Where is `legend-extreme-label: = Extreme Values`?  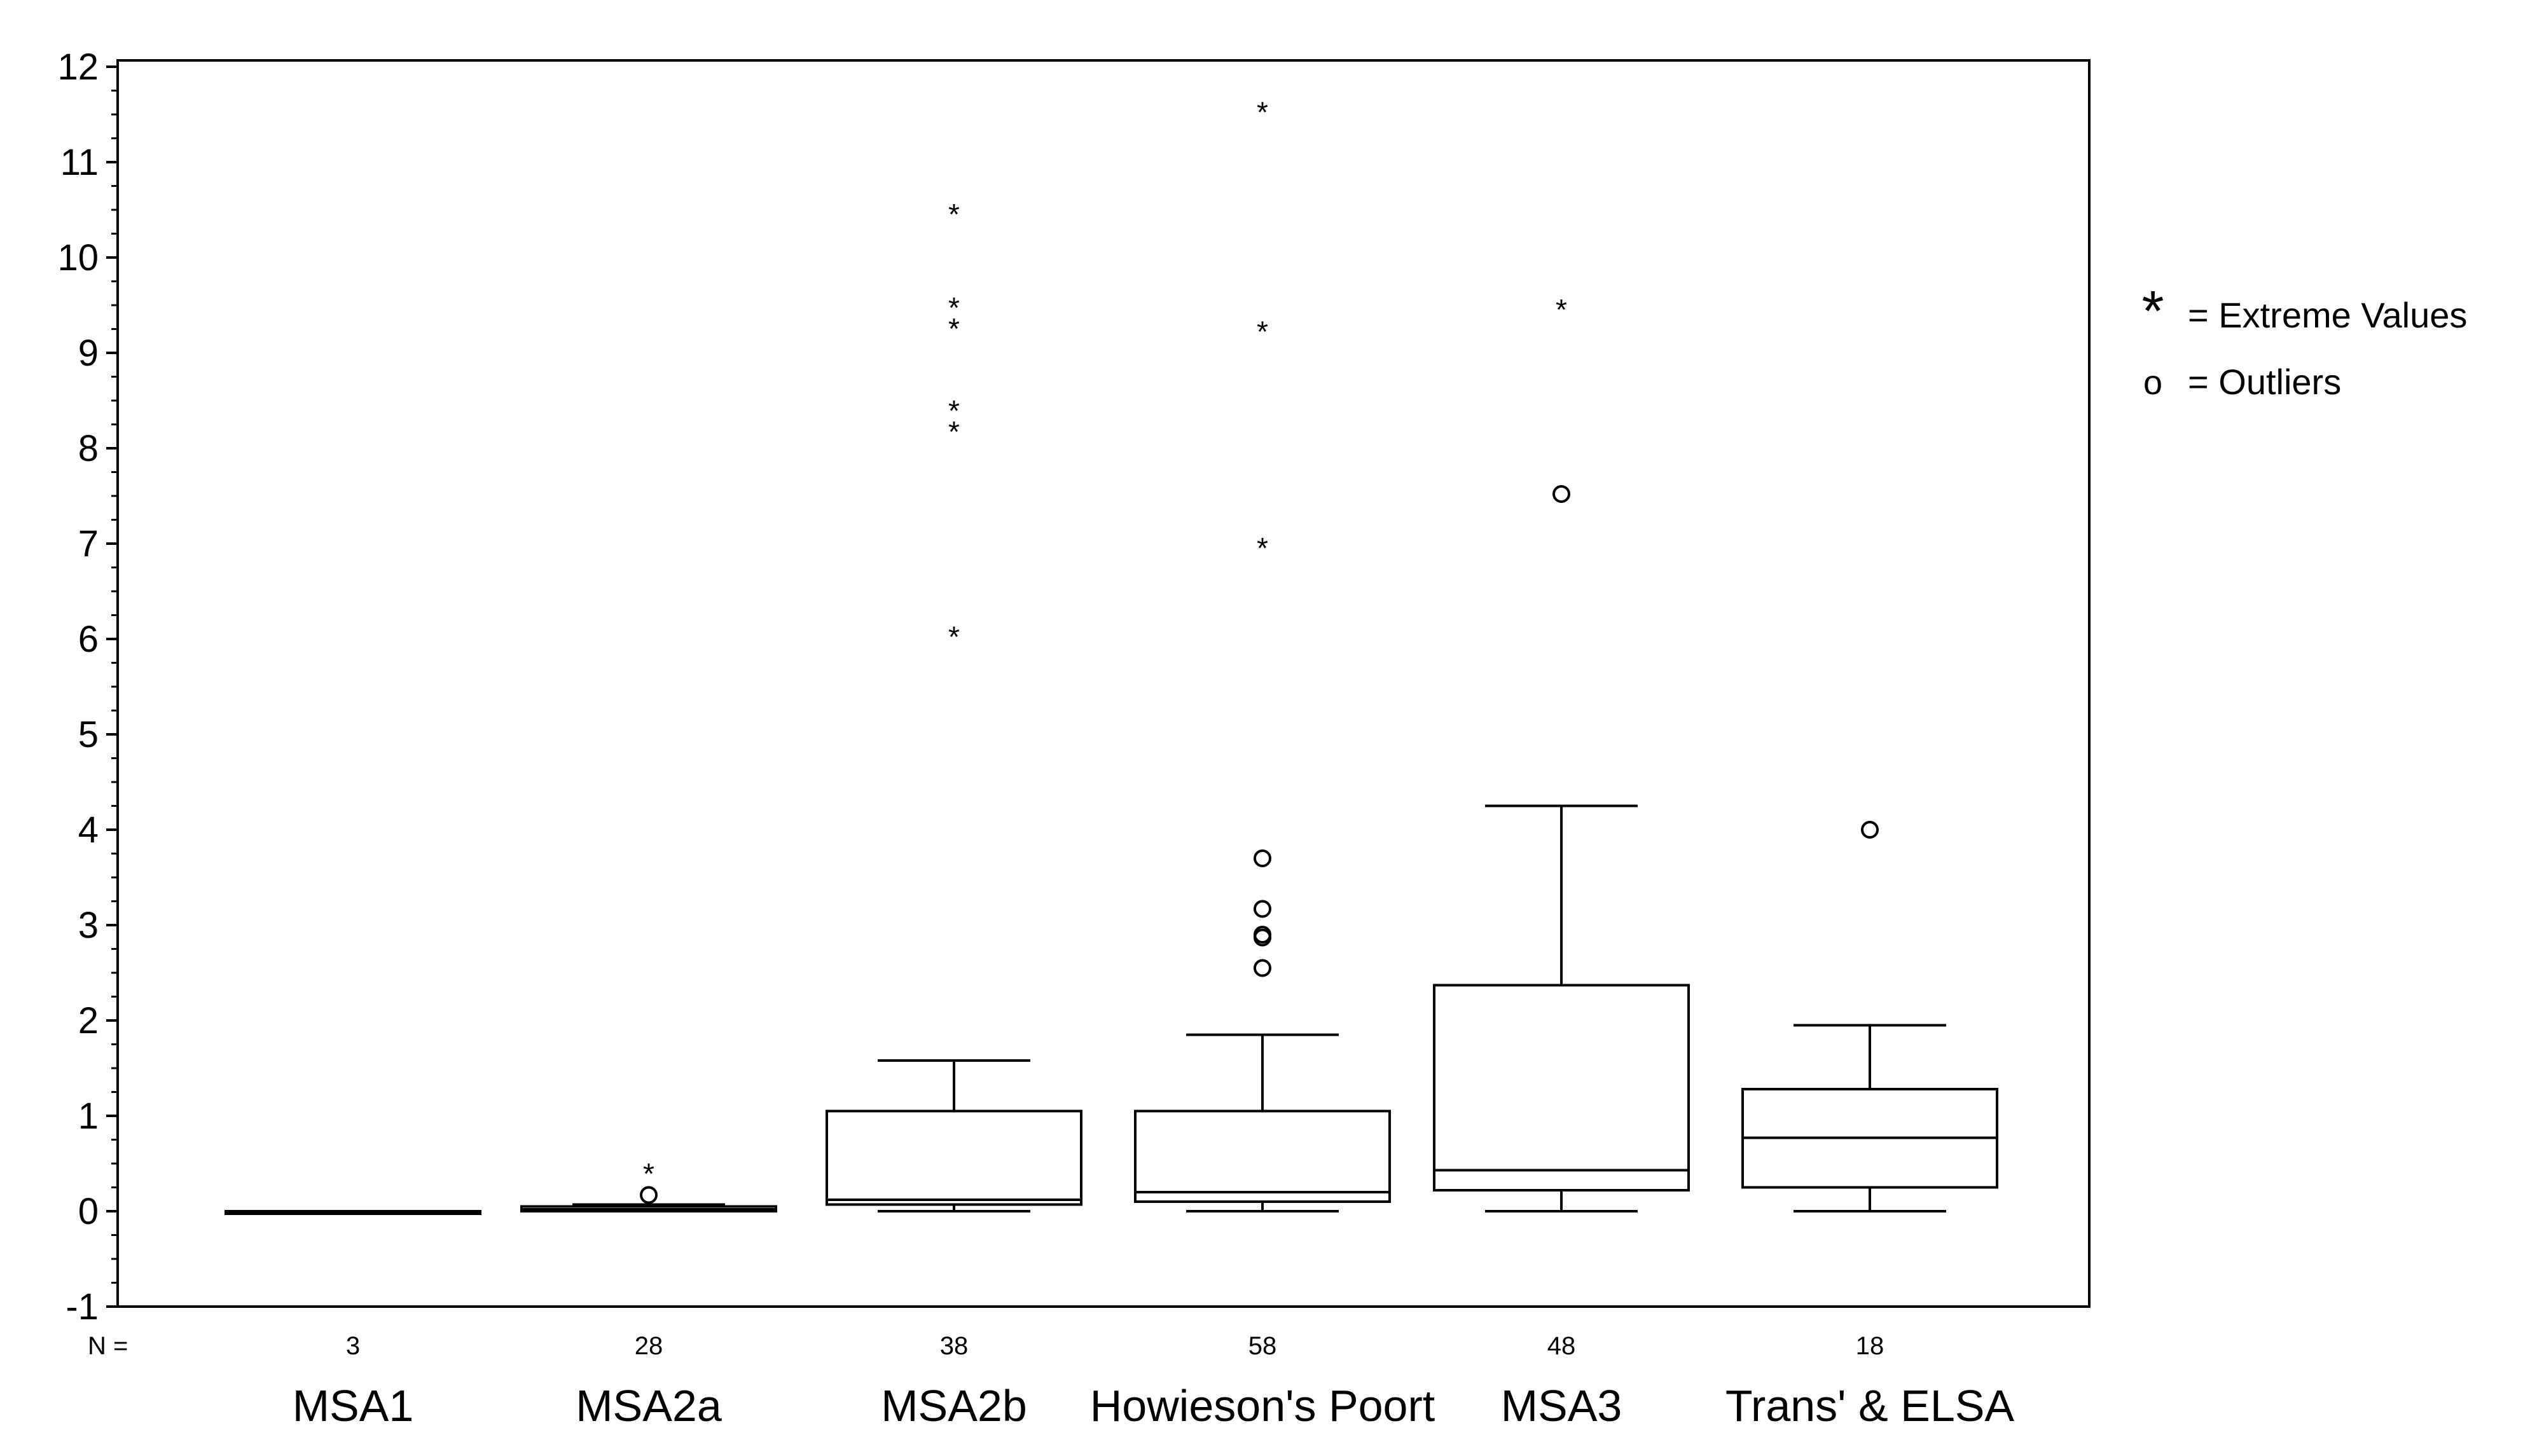 legend-extreme-label: = Extreme Values is located at coordinates (2327, 315).